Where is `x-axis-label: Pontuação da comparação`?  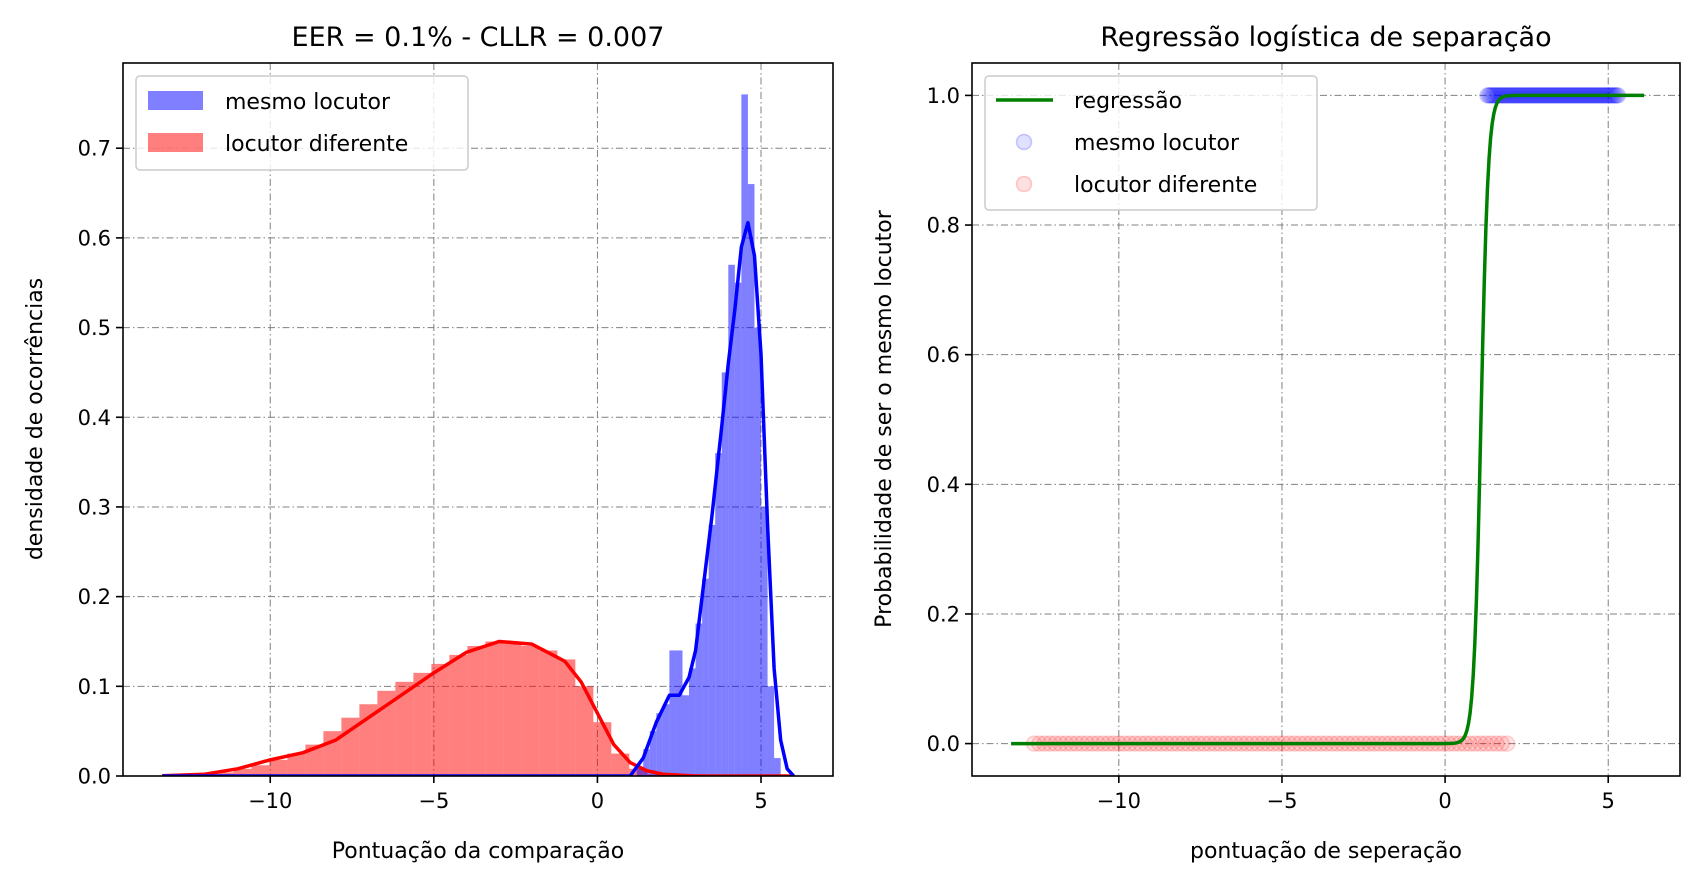 x-axis-label: Pontuação da comparação is located at coordinates (478, 851).